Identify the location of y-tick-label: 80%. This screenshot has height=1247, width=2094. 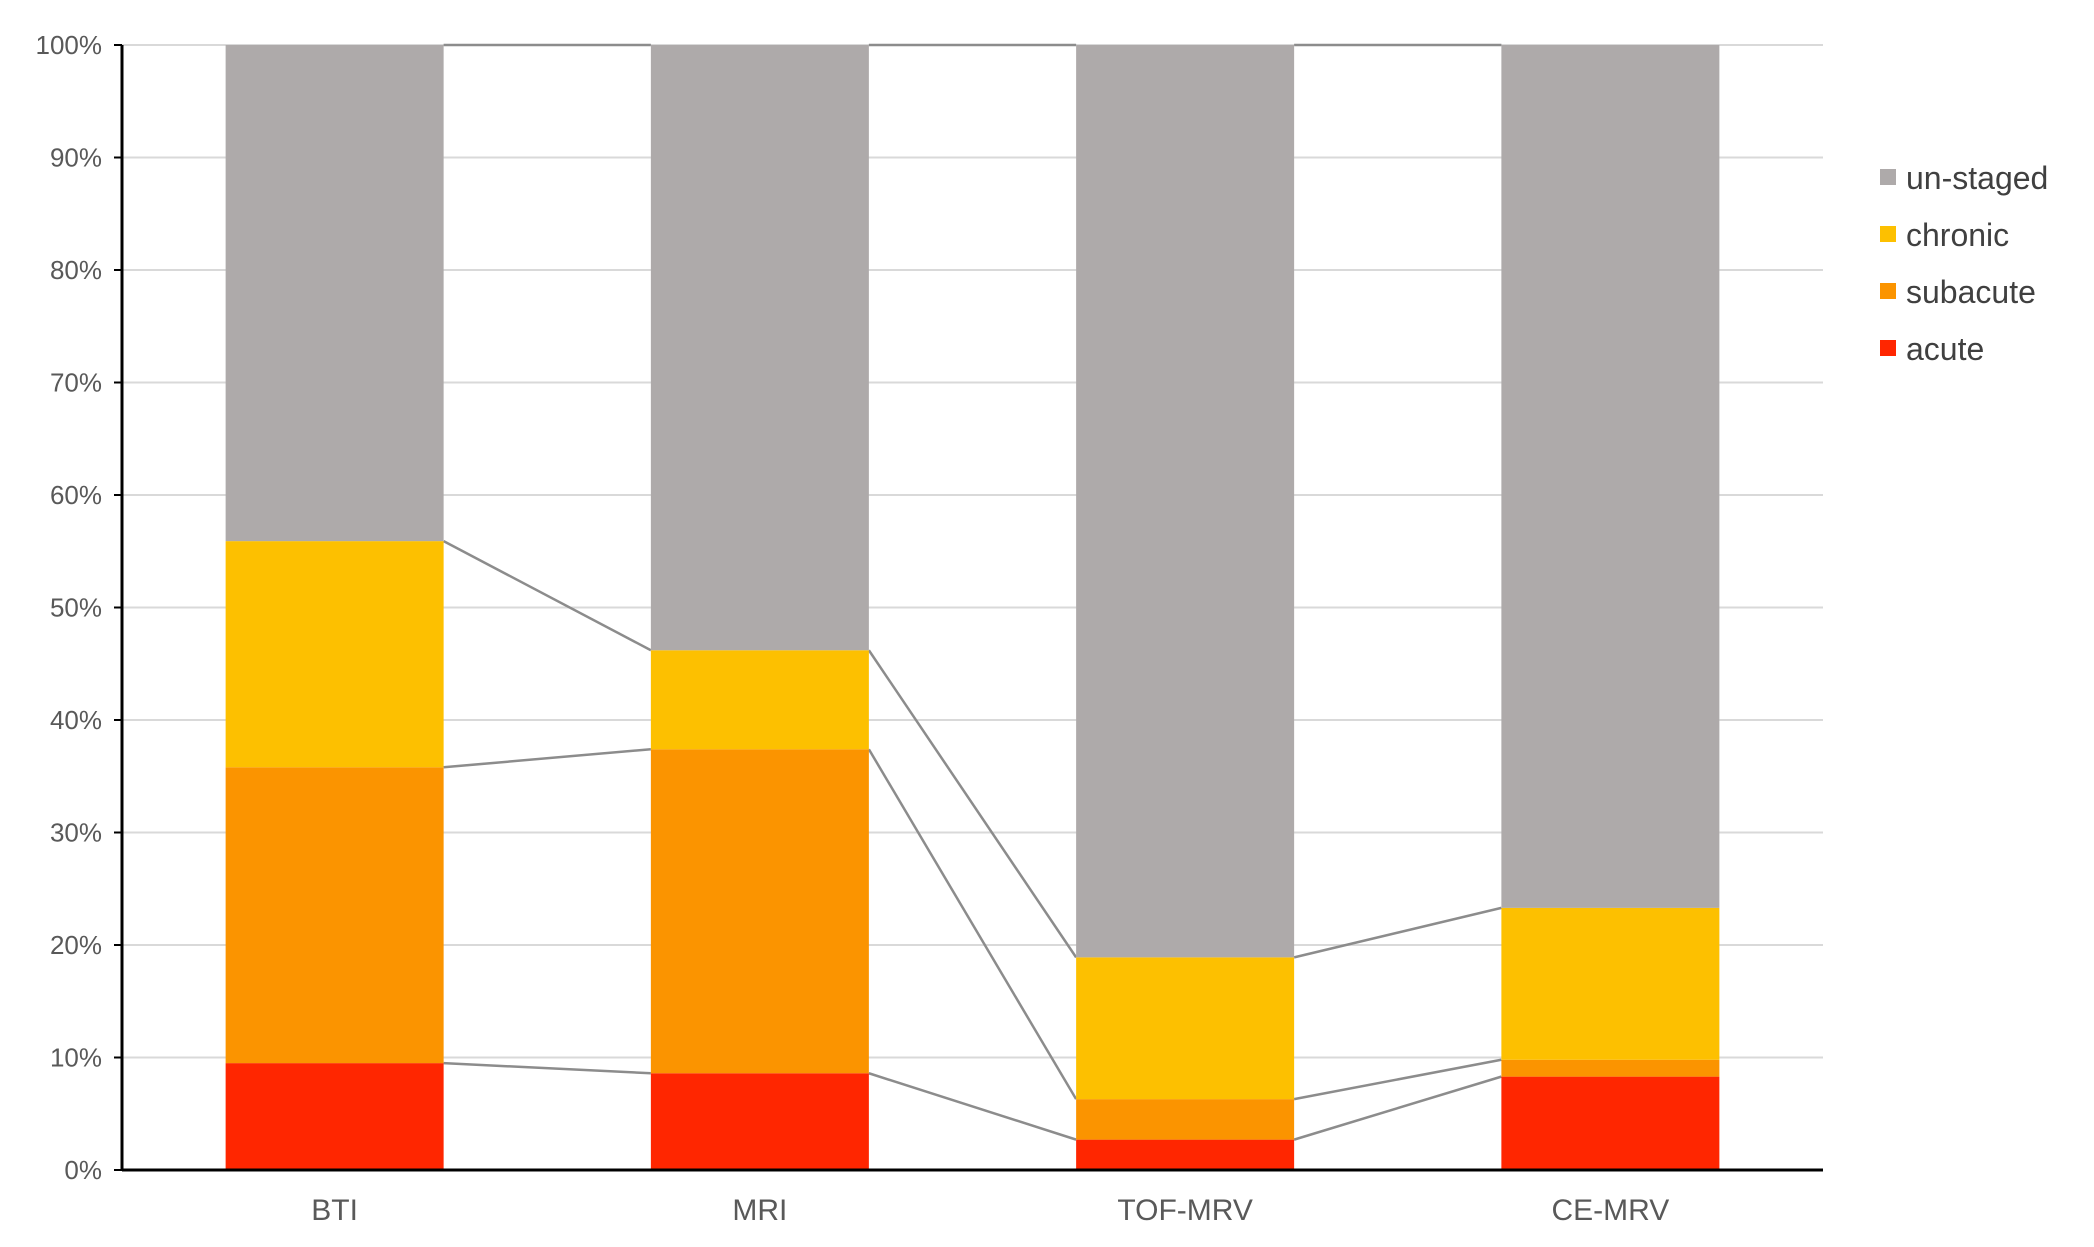
(76, 270).